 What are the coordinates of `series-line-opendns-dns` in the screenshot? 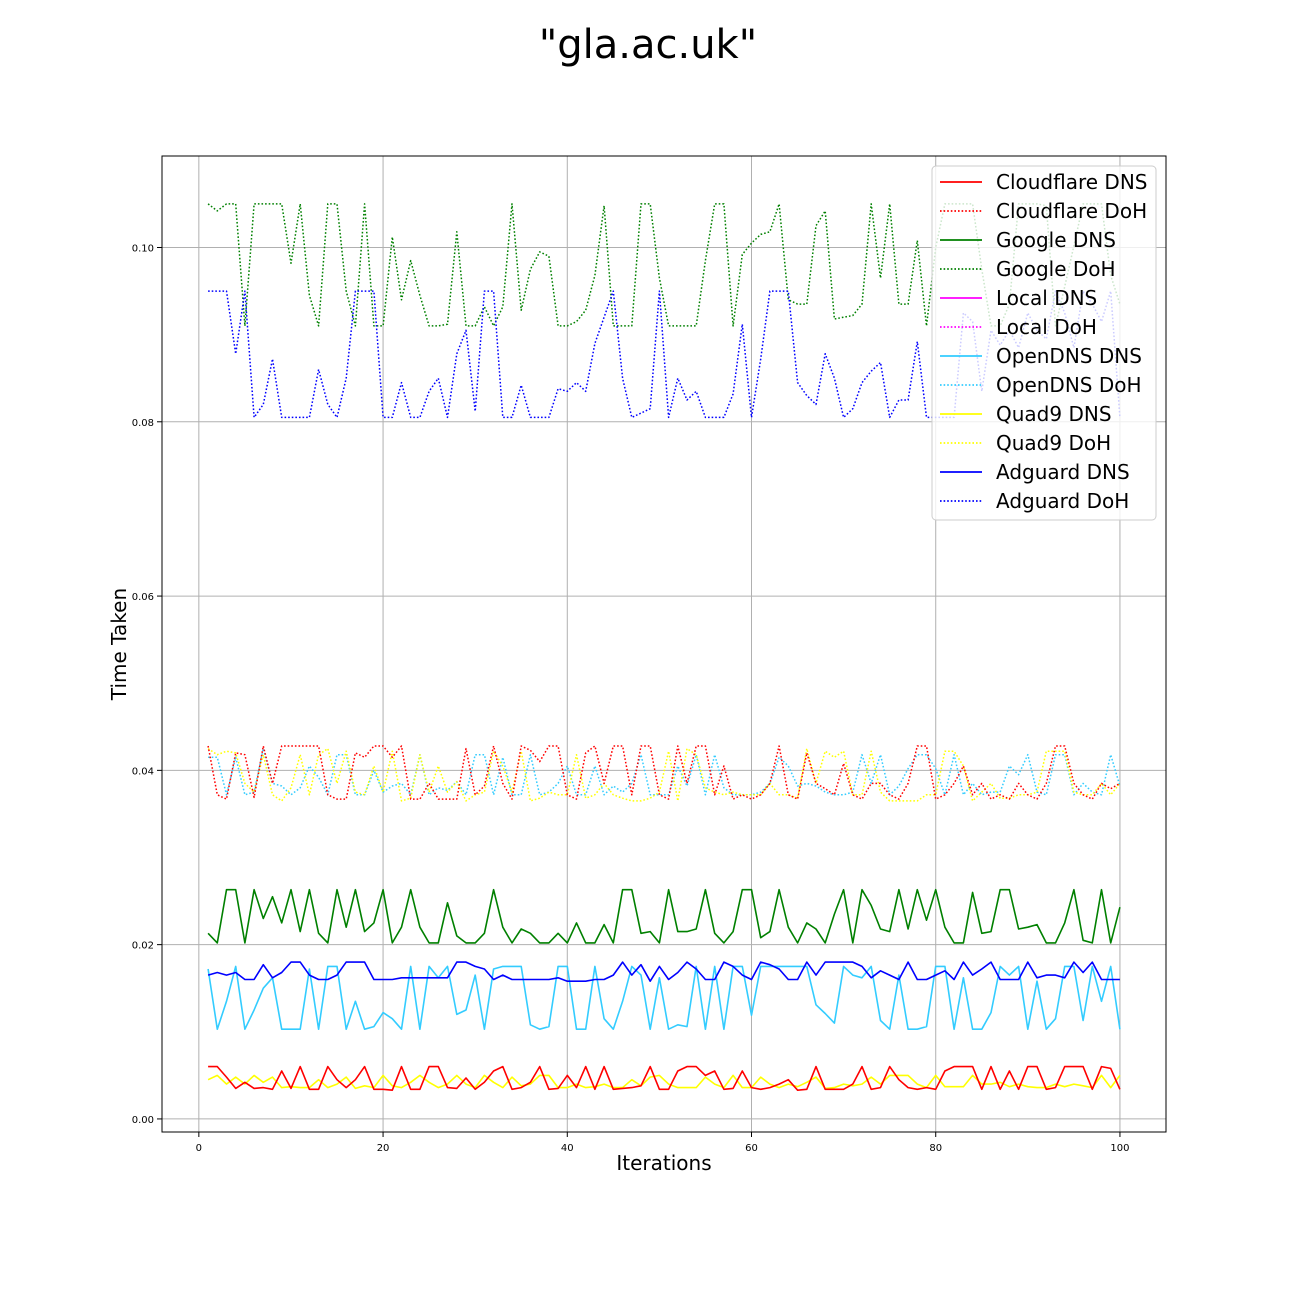 It's located at (664, 997).